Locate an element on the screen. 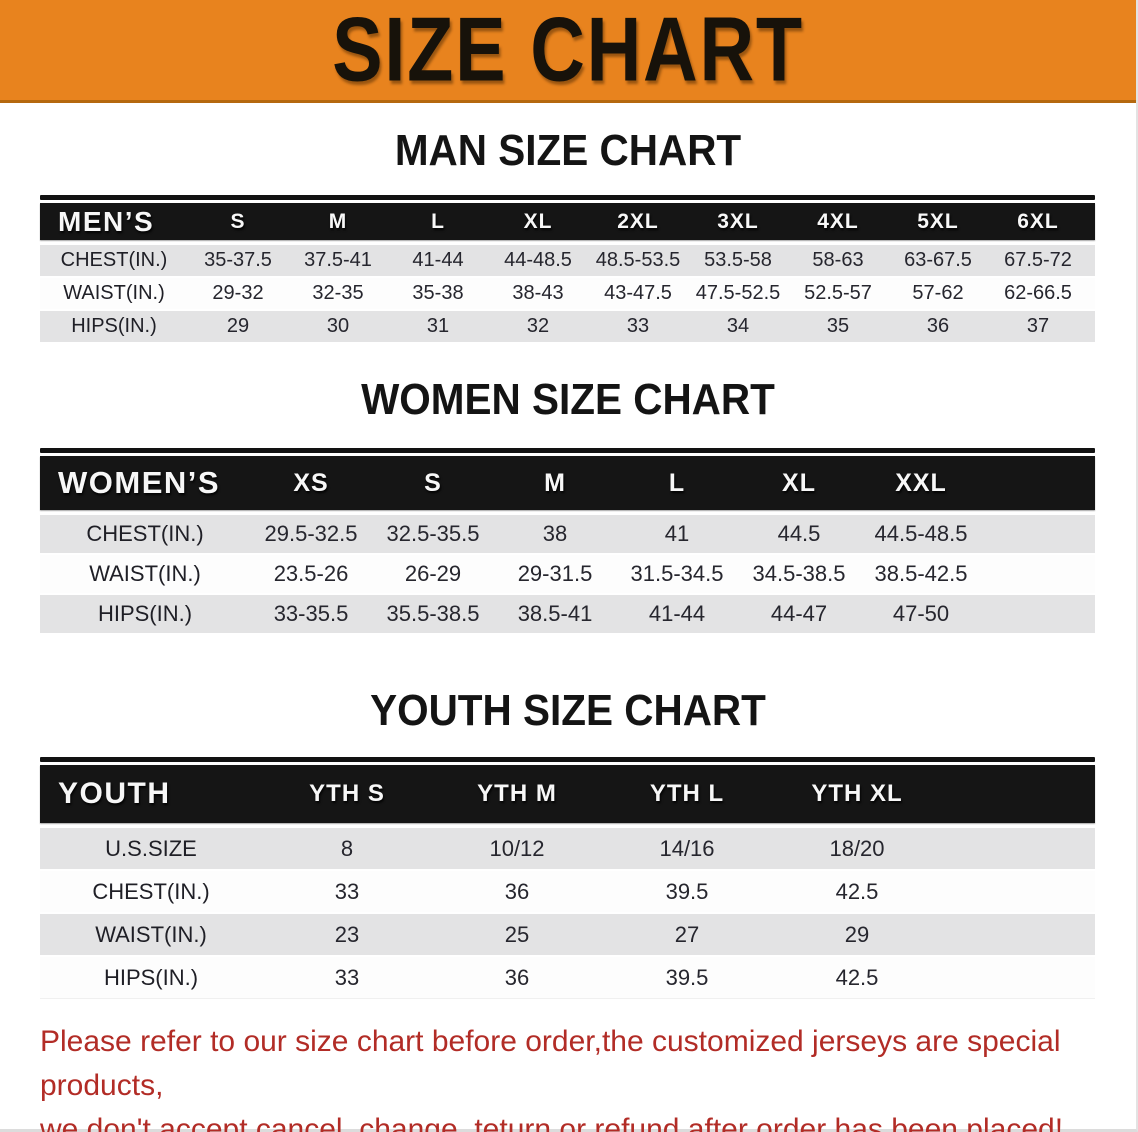  column-header: 2XL is located at coordinates (638, 221).